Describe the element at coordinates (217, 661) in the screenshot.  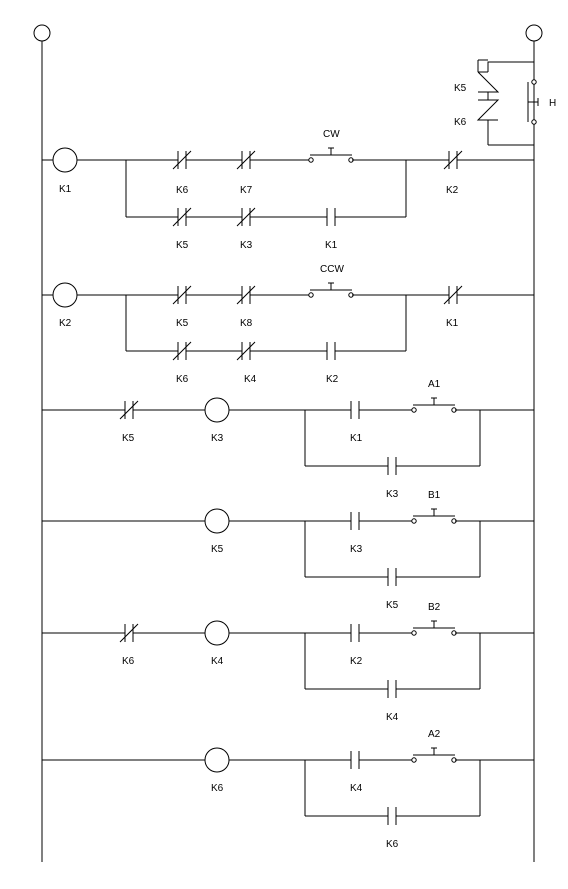
I see `coil-label: K4` at that location.